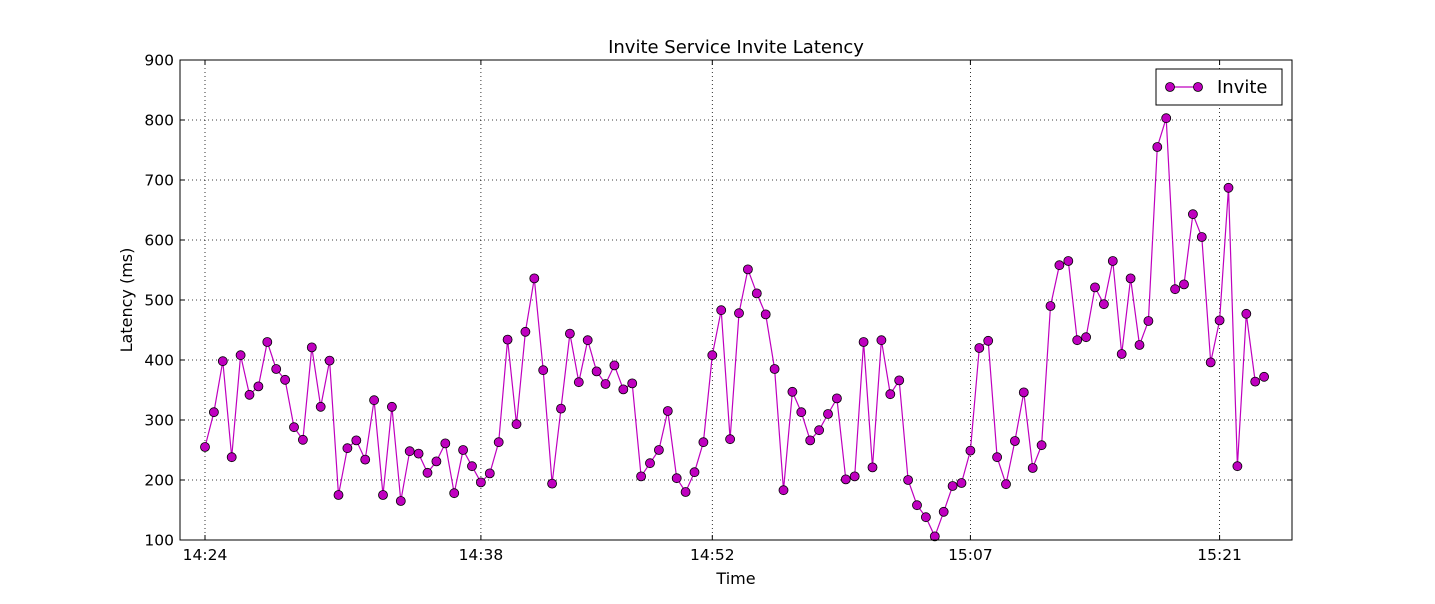 The width and height of the screenshot is (1435, 604). Describe the element at coordinates (159, 181) in the screenshot. I see `y-tick-label: 700` at that location.